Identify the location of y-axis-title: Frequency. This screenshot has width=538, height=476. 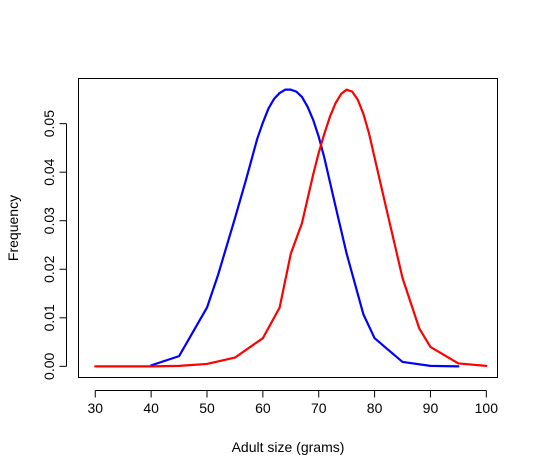
(13, 228).